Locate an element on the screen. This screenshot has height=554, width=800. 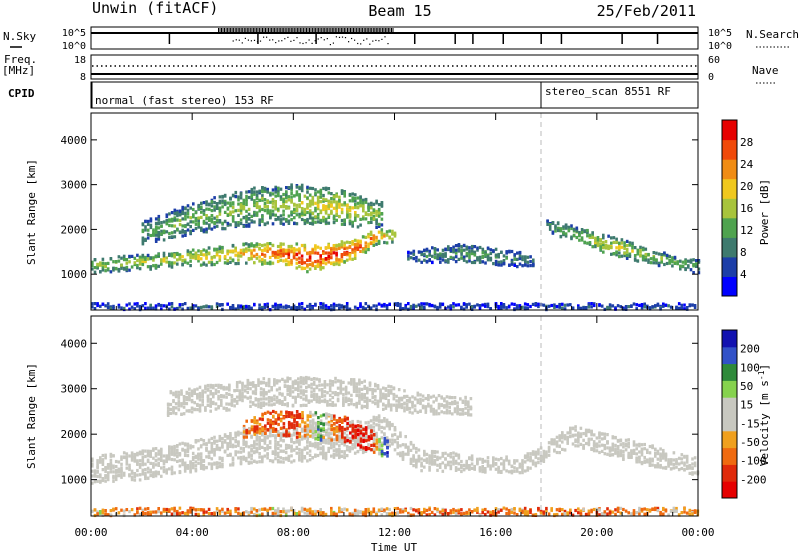
y-tick-label: 3000 is located at coordinates (74, 185).